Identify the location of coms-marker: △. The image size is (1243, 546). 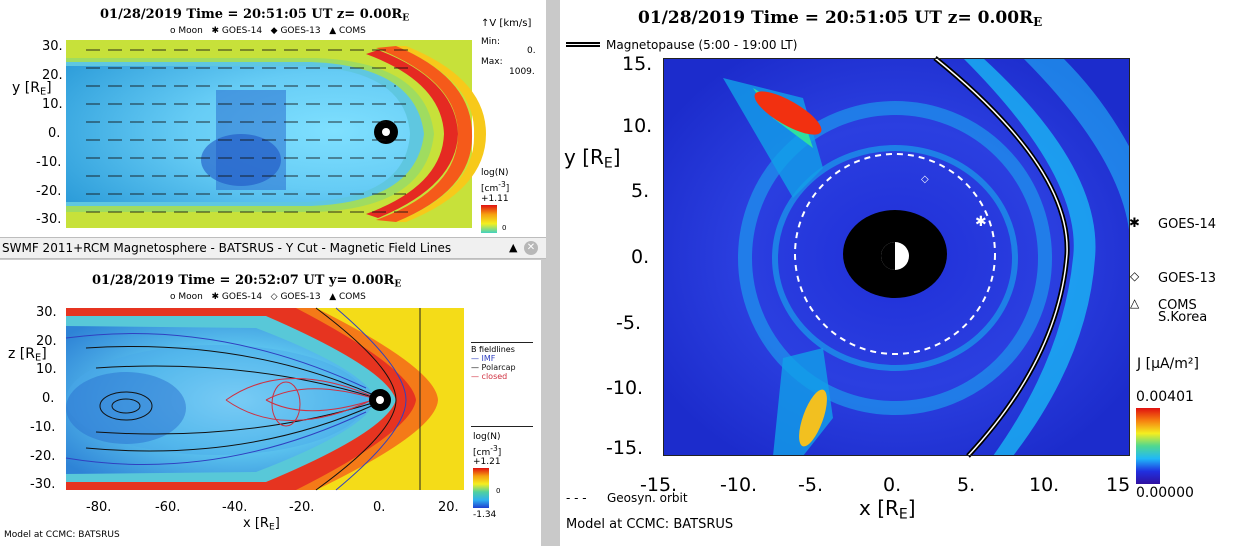
(1135, 303).